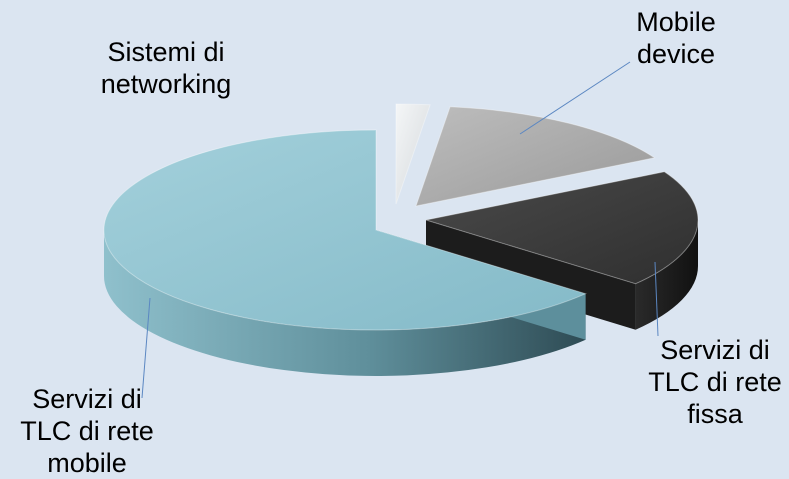 This screenshot has height=479, width=789. Describe the element at coordinates (166, 68) in the screenshot. I see `slice-label-networking: Sistemi di networking` at that location.